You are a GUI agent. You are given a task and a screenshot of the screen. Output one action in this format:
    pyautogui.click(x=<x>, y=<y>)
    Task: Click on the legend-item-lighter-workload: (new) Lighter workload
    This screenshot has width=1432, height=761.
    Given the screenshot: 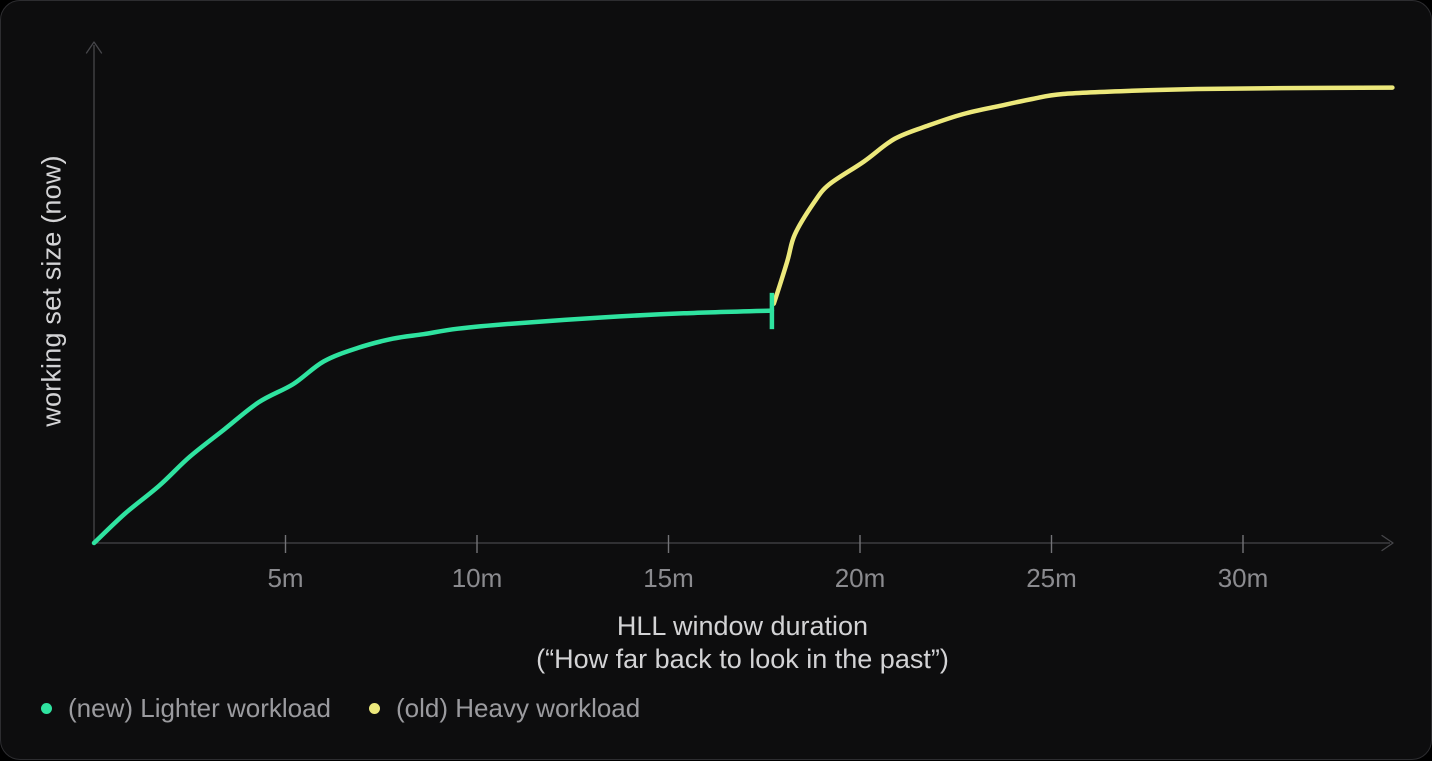 What is the action you would take?
    pyautogui.click(x=186, y=708)
    